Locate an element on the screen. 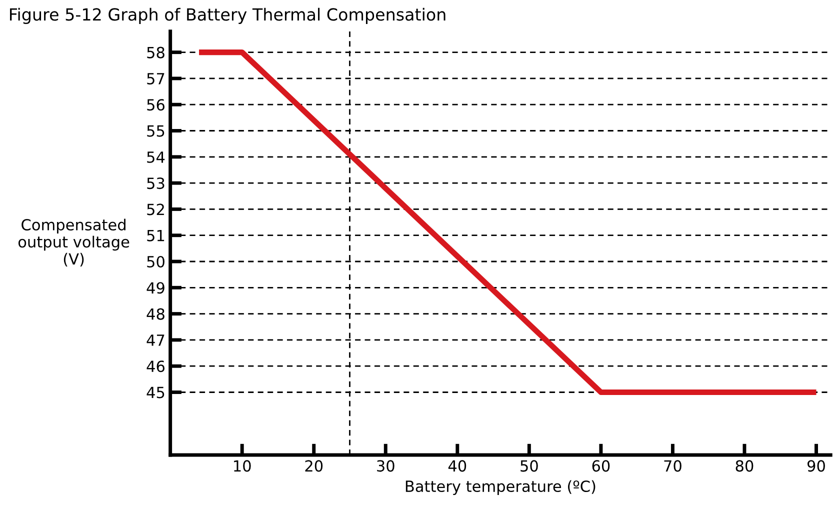  x-tick-label: 30 is located at coordinates (385, 466).